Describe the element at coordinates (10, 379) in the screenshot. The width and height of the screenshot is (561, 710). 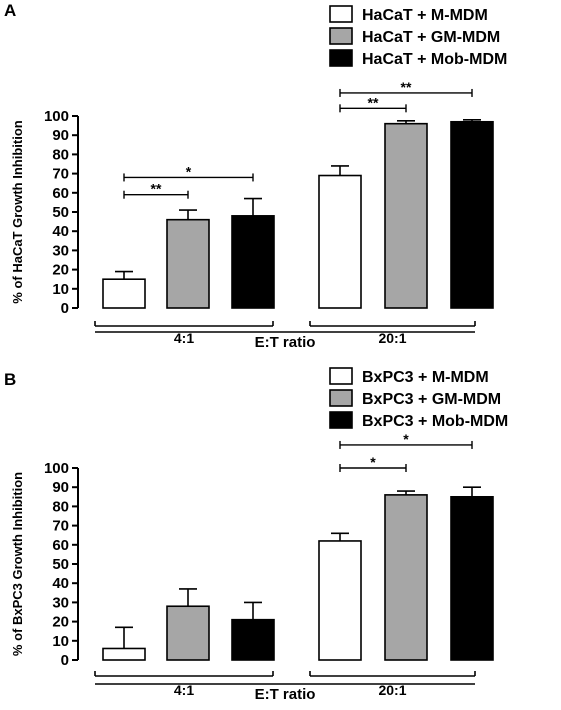
I see `panel-letter: B` at that location.